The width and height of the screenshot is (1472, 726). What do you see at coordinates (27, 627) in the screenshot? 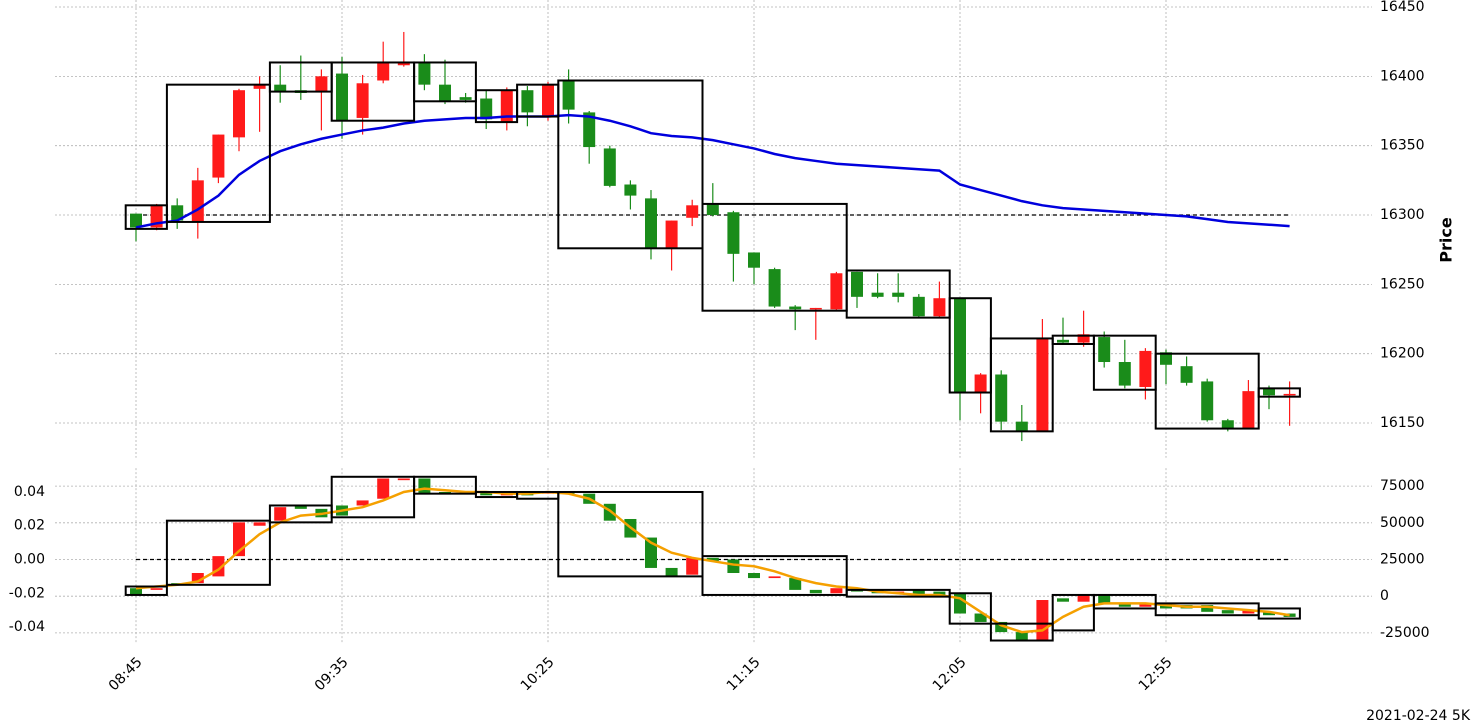
I see `y-tick-label: -0.04` at bounding box center [27, 627].